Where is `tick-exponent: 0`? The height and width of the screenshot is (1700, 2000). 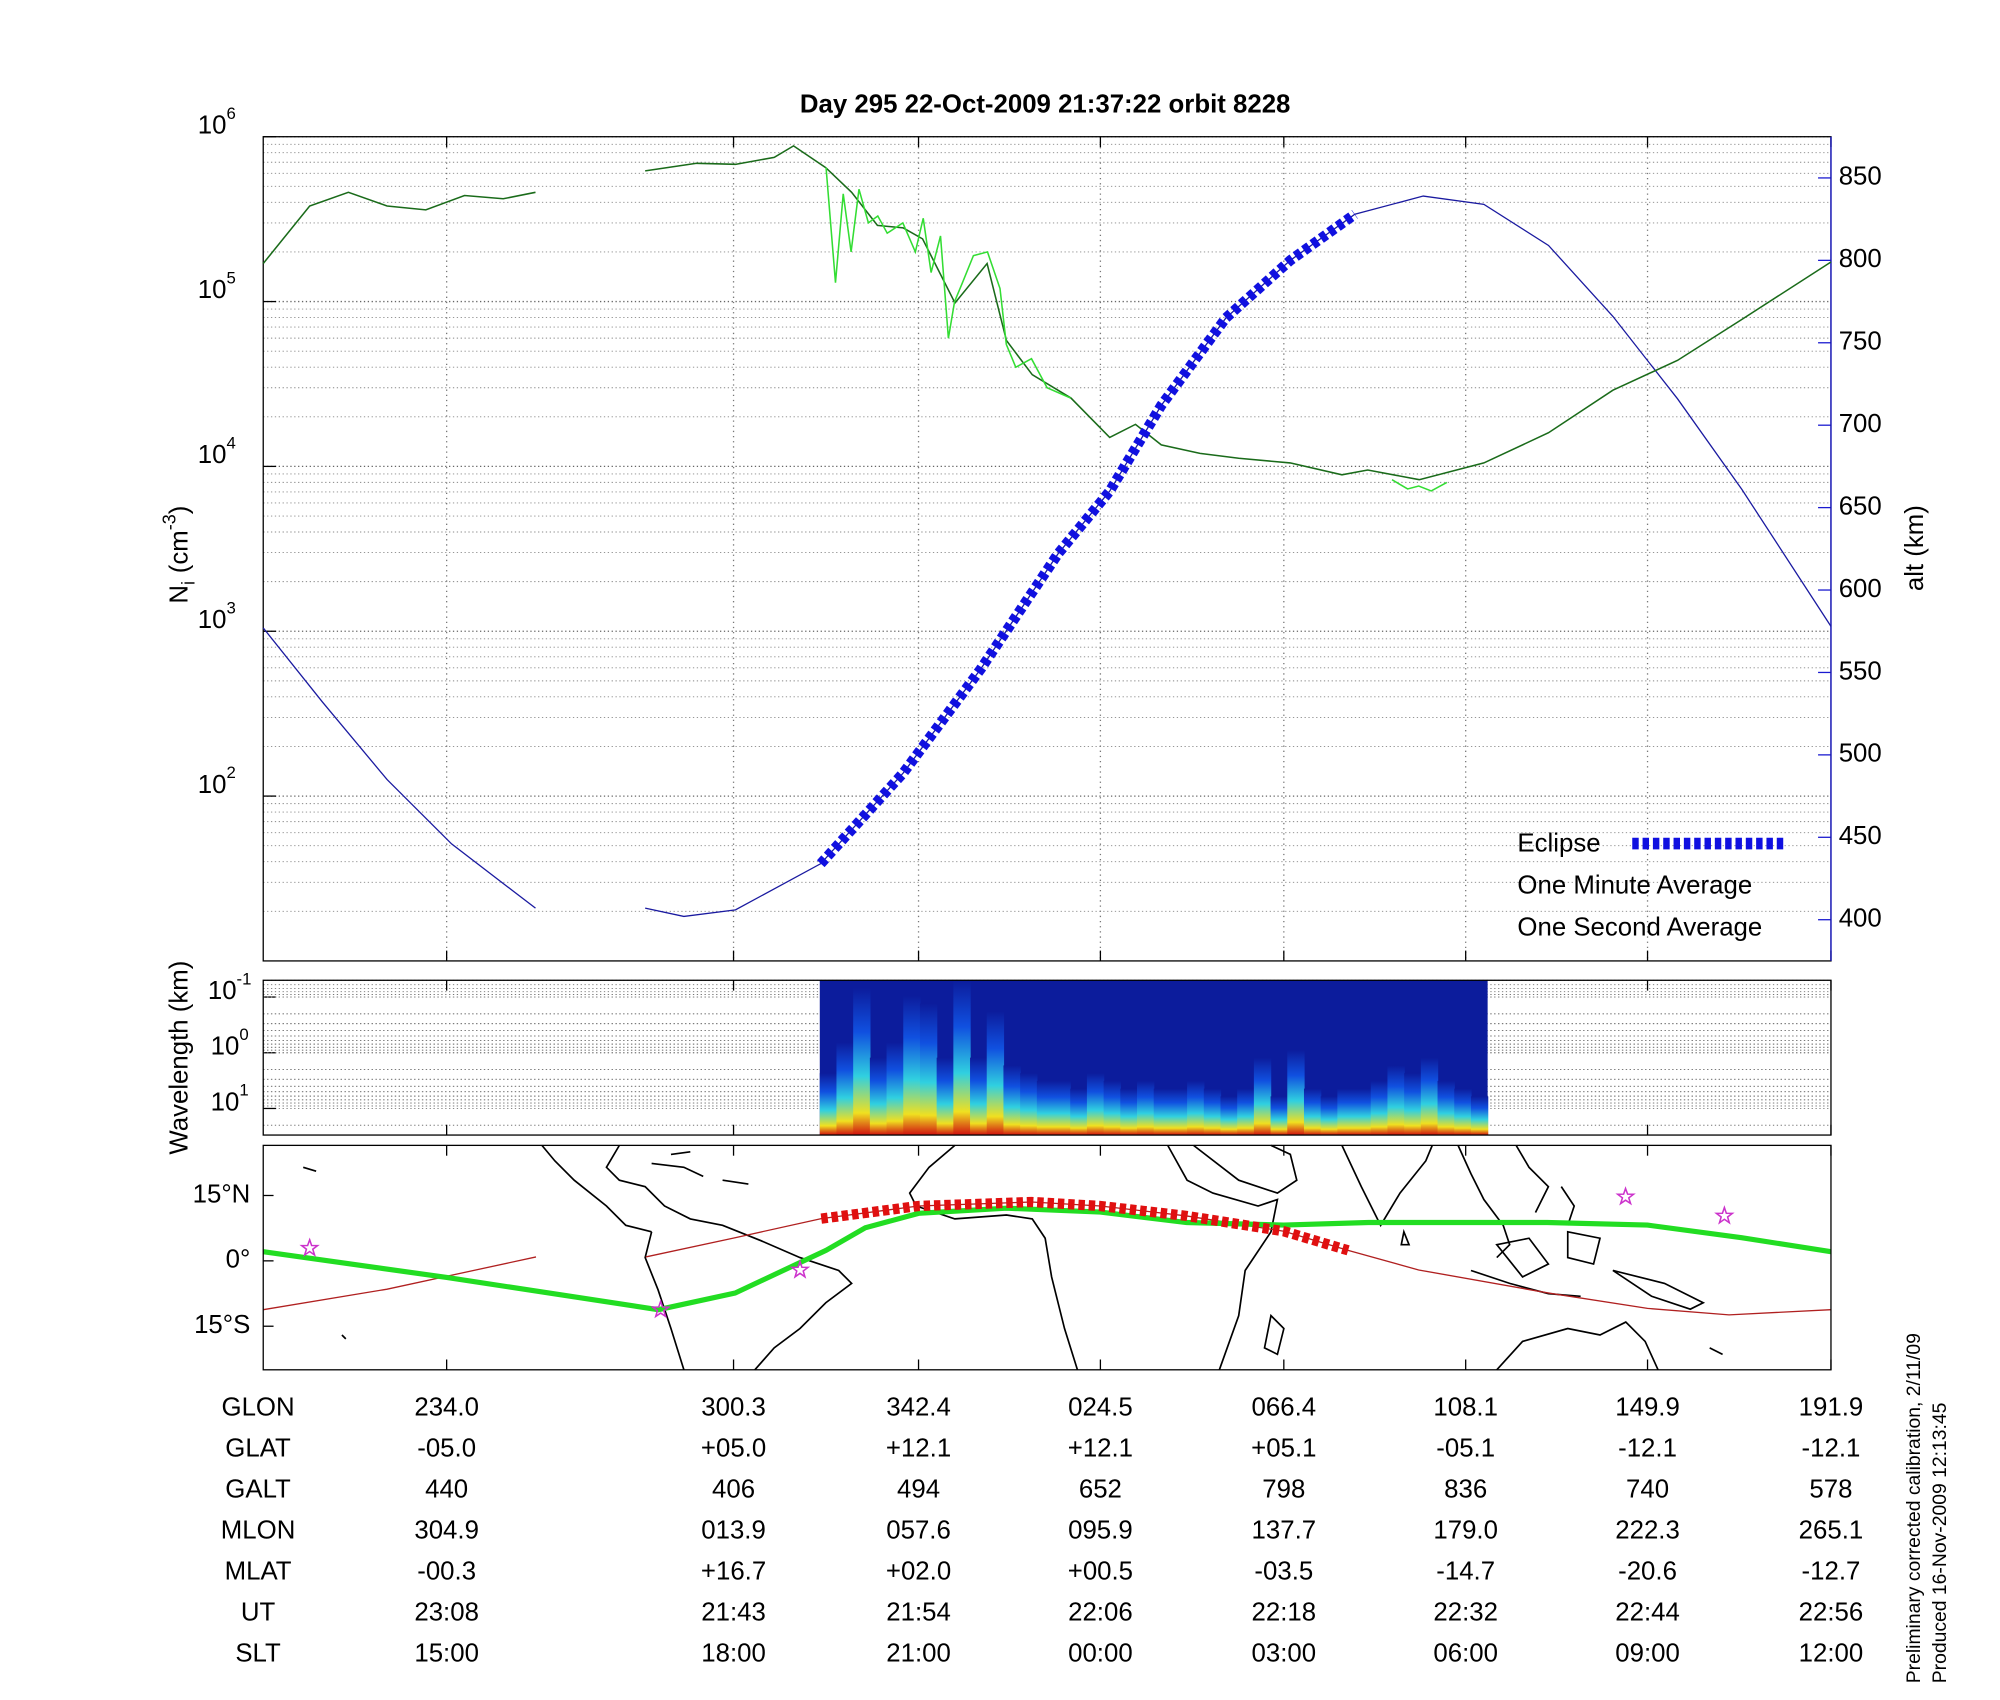
tick-exponent: 0 is located at coordinates (243, 1034).